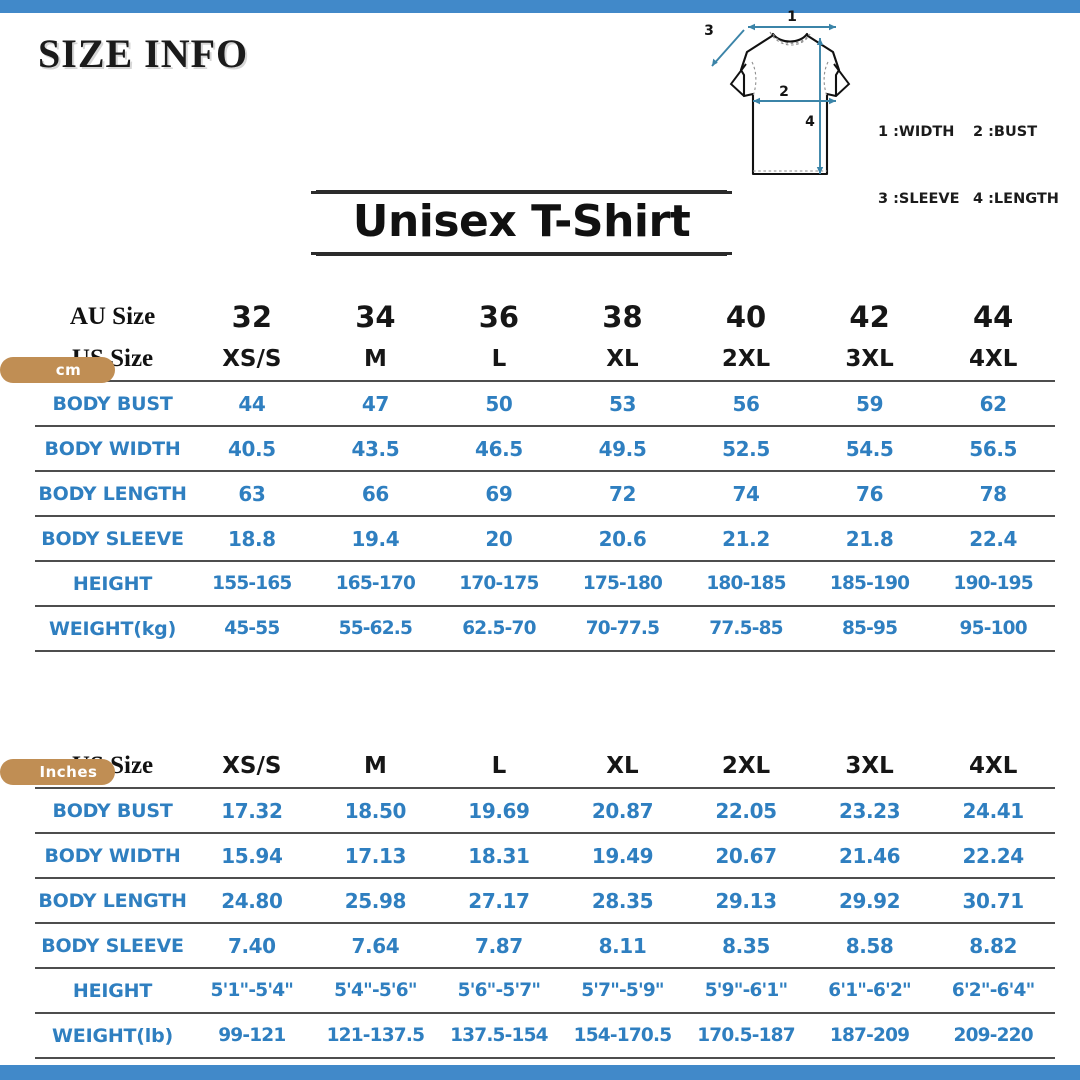  I want to click on in-length-2xl: 29.13, so click(746, 900).